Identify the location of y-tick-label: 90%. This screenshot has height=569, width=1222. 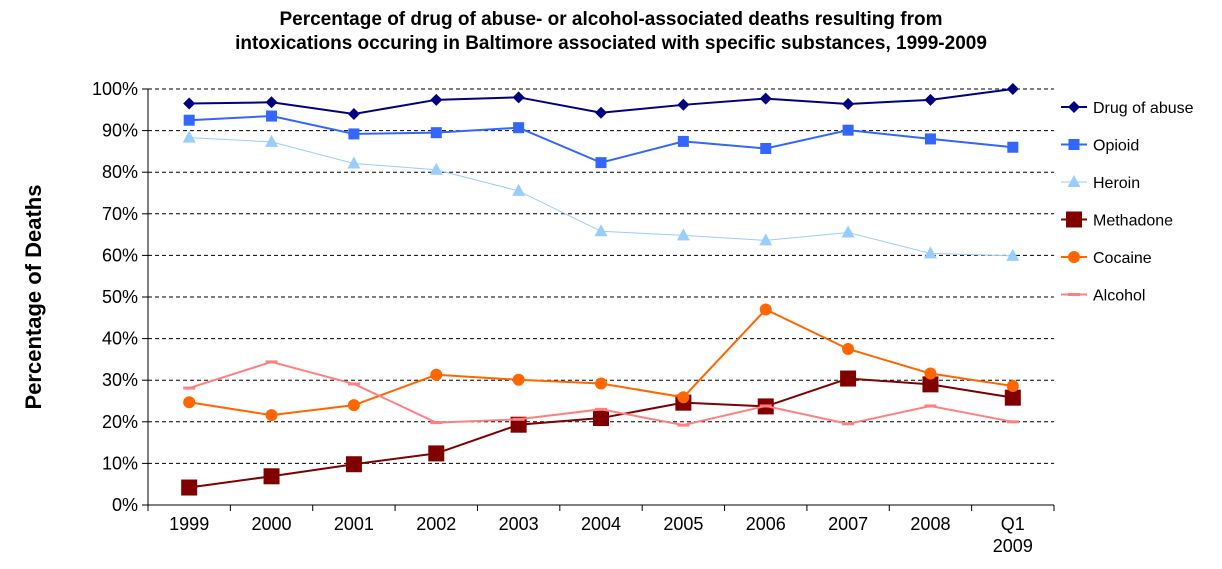
(120, 131).